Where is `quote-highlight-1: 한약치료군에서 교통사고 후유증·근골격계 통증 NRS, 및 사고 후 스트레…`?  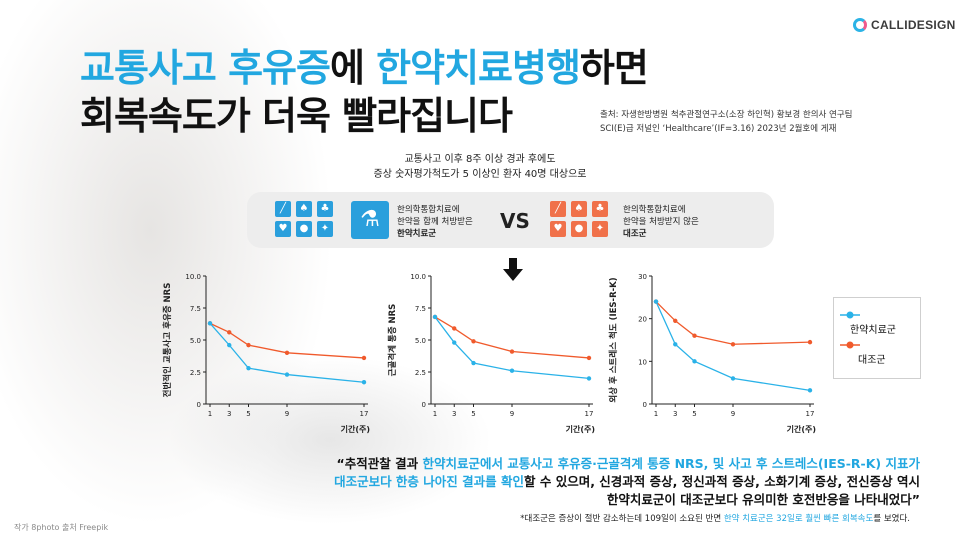
quote-highlight-1: 한약치료군에서 교통사고 후유증·근골격계 통증 NRS, 및 사고 후 스트레… is located at coordinates (671, 463).